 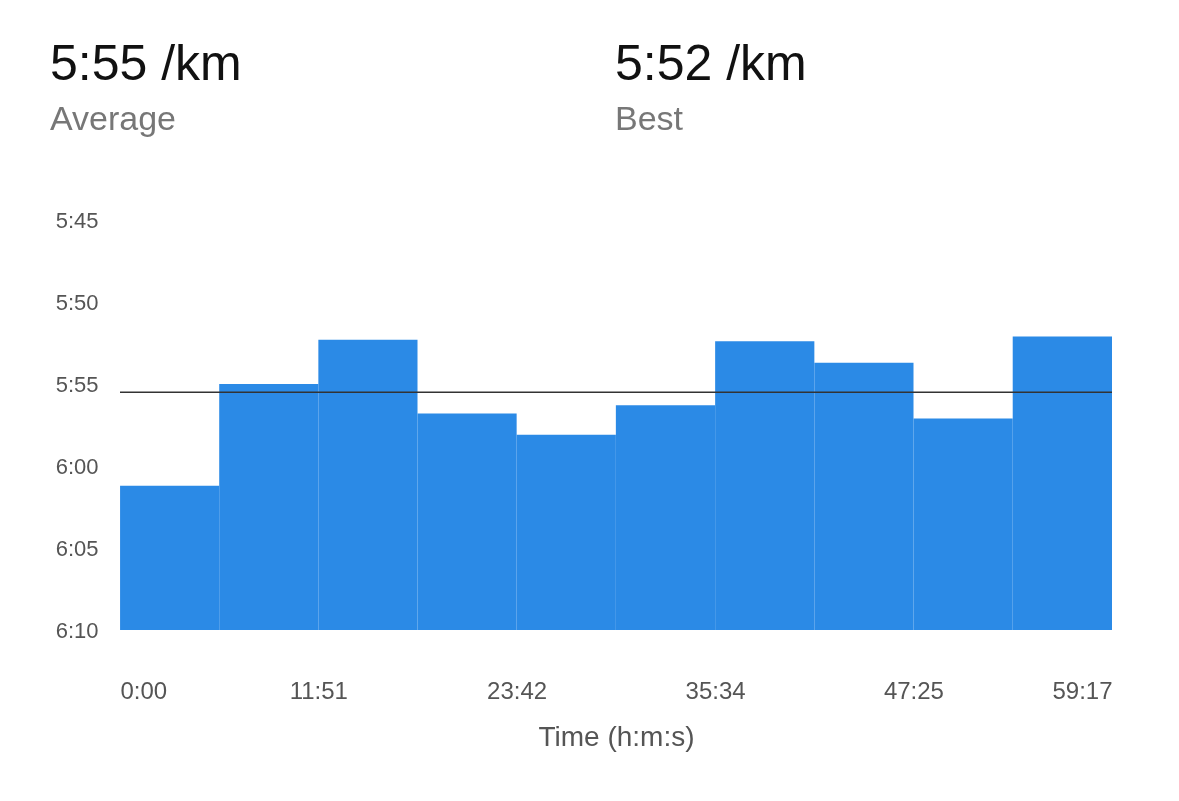 I want to click on text: Best, so click(x=649, y=118).